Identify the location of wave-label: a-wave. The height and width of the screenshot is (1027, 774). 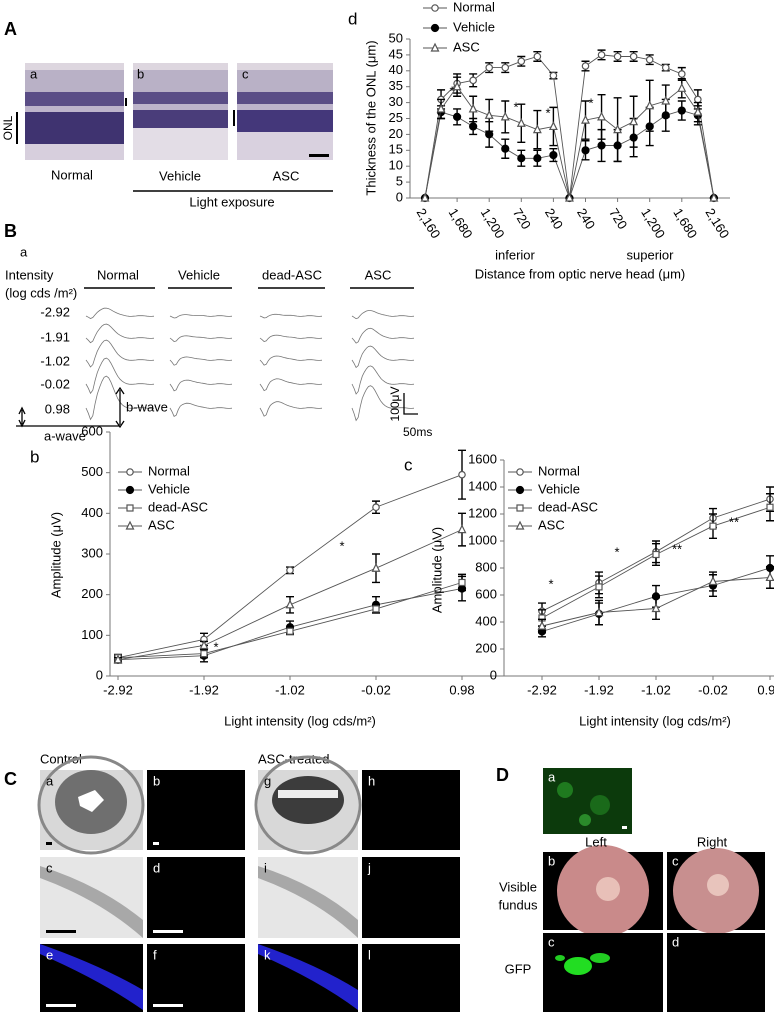
(65, 435).